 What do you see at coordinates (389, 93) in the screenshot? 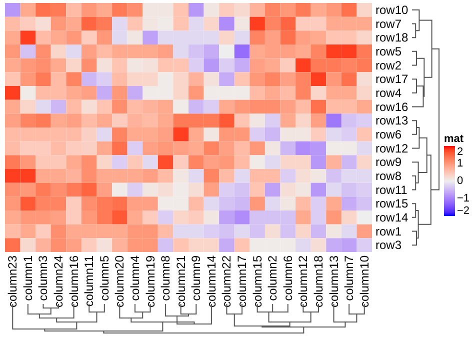
I see `y-tick-label: row4` at bounding box center [389, 93].